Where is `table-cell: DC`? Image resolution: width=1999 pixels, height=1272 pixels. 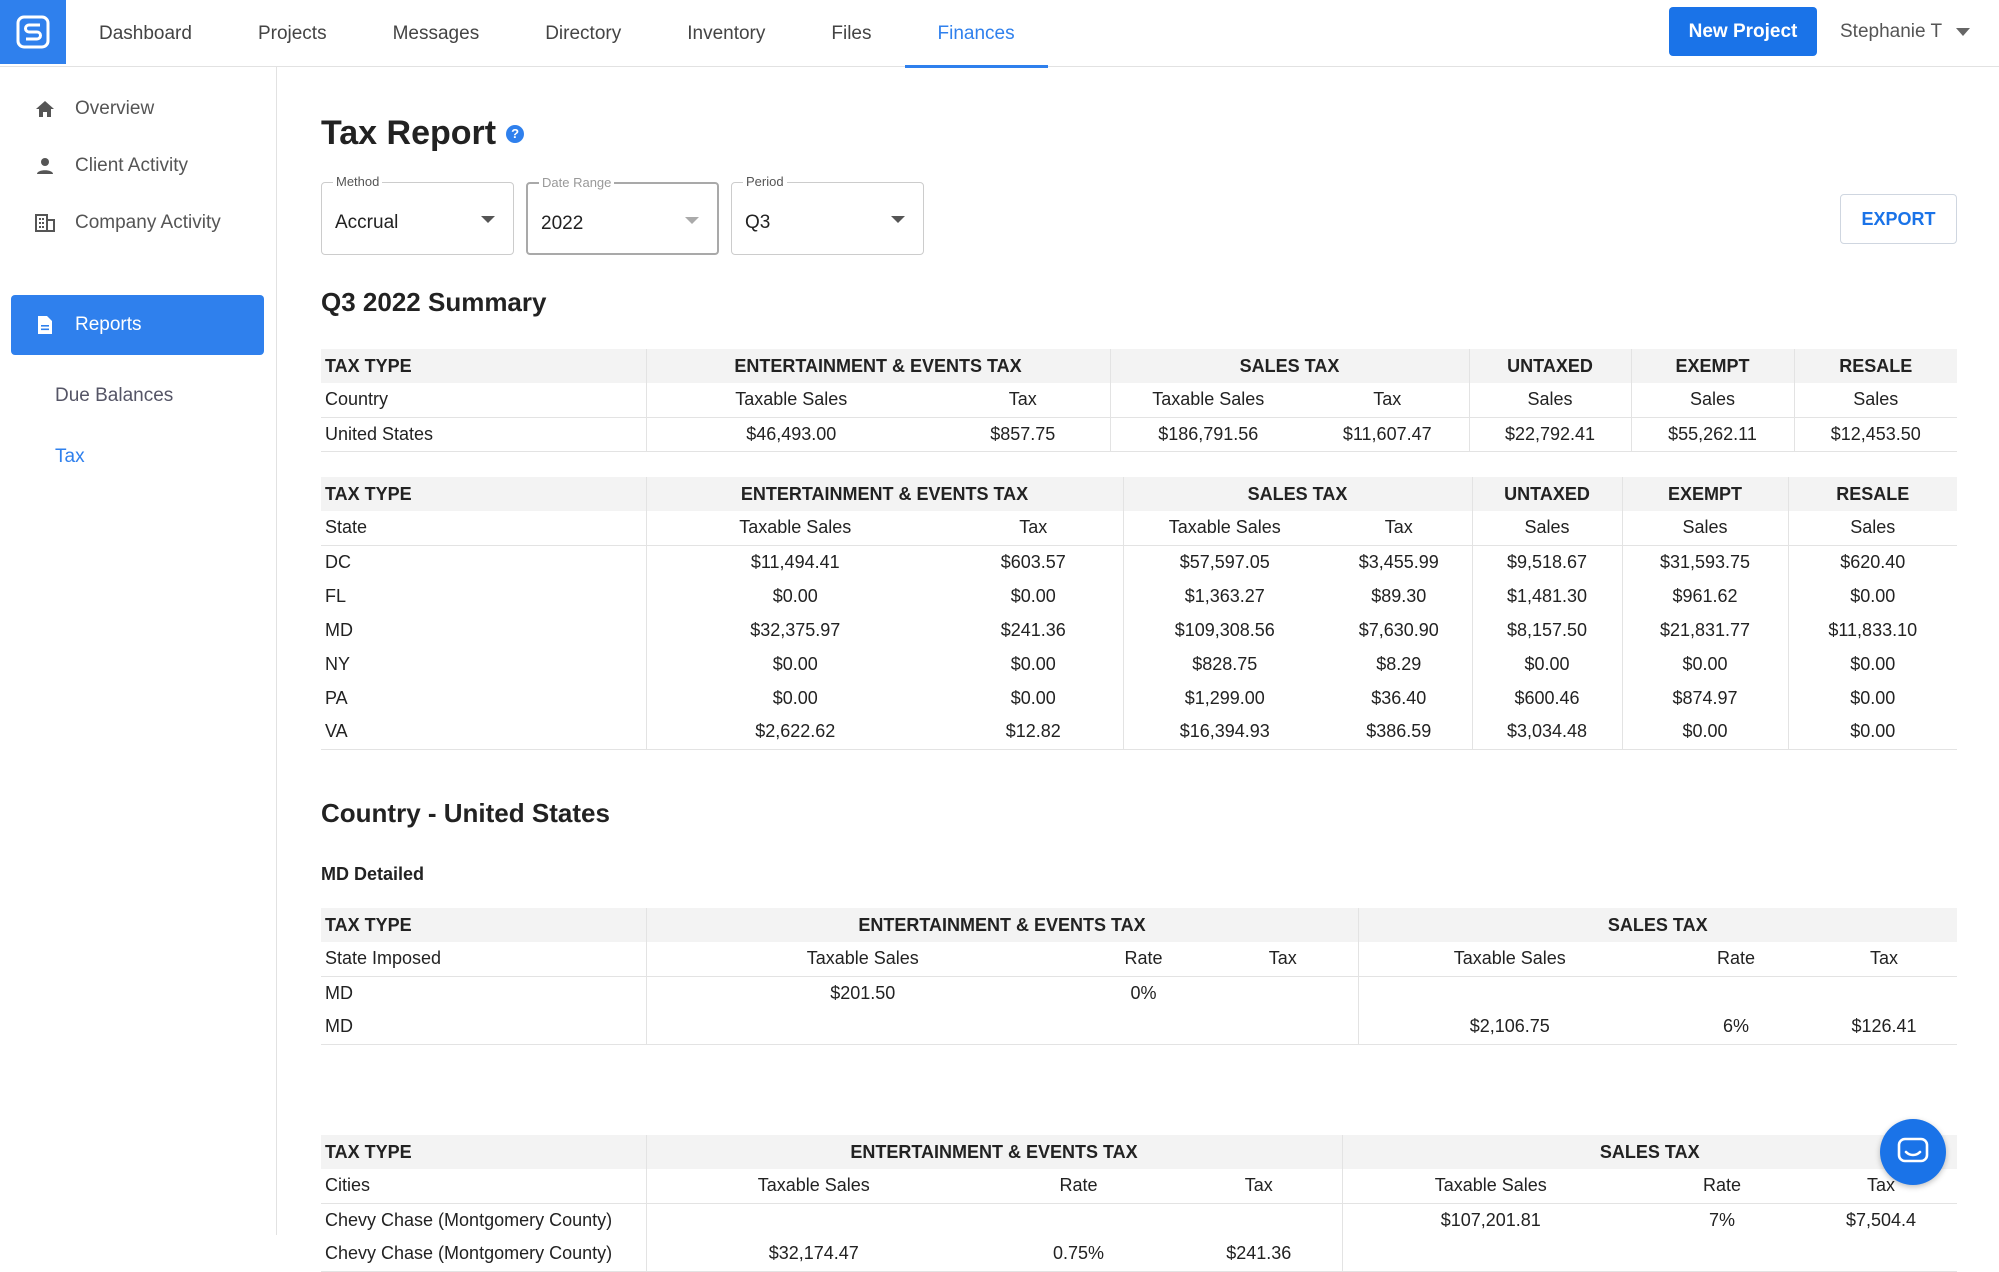 table-cell: DC is located at coordinates (338, 561).